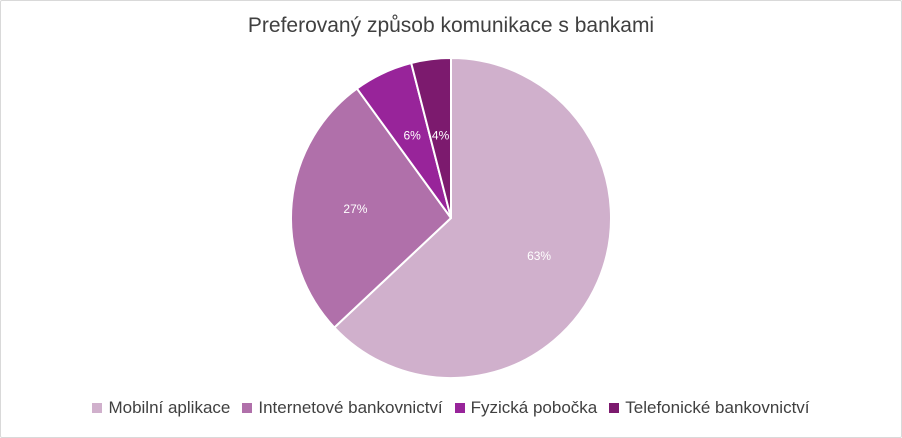  I want to click on legend-item-3: Fyzická pobočka, so click(526, 408).